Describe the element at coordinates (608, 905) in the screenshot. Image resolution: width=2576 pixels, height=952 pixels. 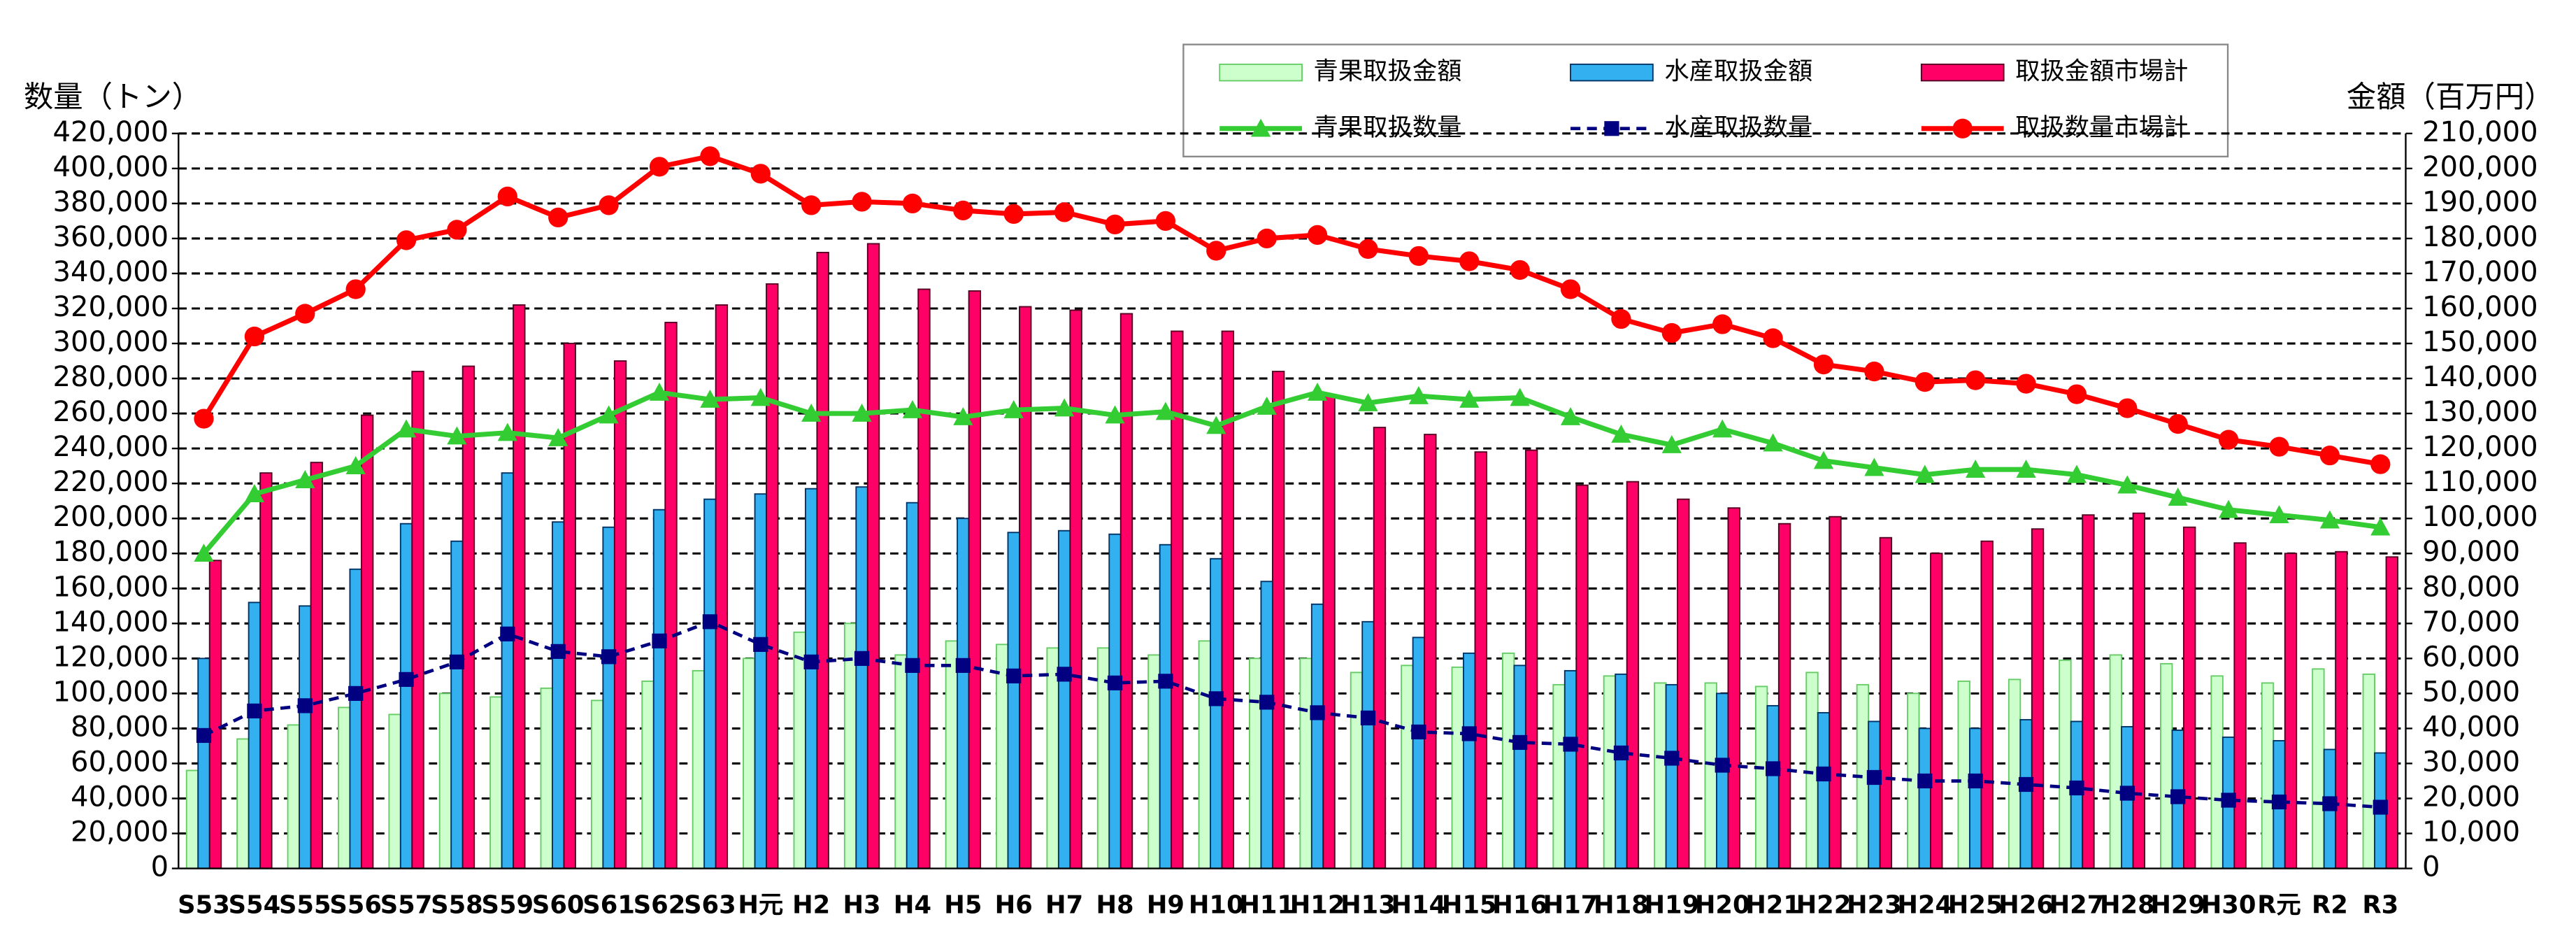
I see `x-tick-label: S61` at that location.